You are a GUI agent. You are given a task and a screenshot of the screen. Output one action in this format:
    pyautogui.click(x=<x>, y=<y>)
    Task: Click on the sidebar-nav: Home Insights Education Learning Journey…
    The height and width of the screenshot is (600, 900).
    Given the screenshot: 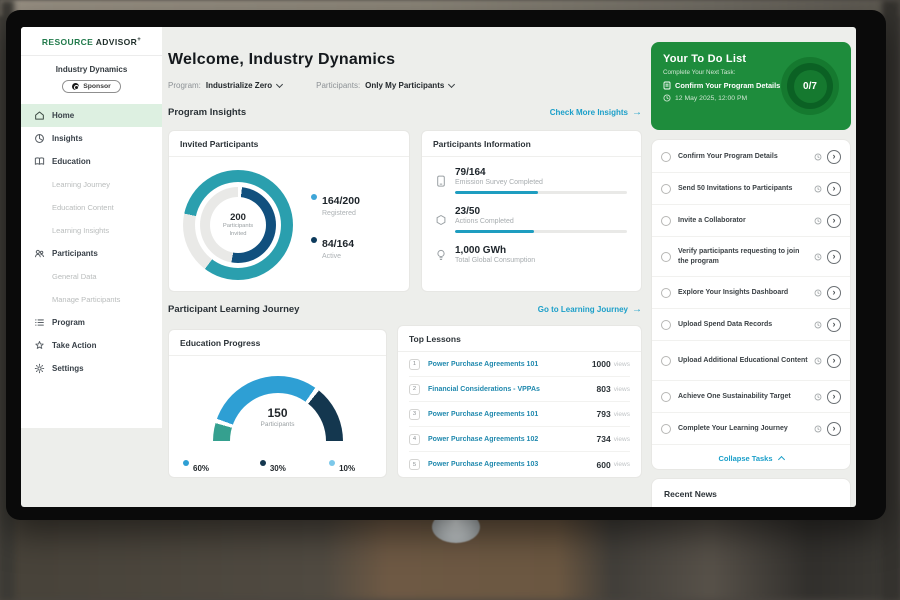 What is the action you would take?
    pyautogui.click(x=91, y=242)
    